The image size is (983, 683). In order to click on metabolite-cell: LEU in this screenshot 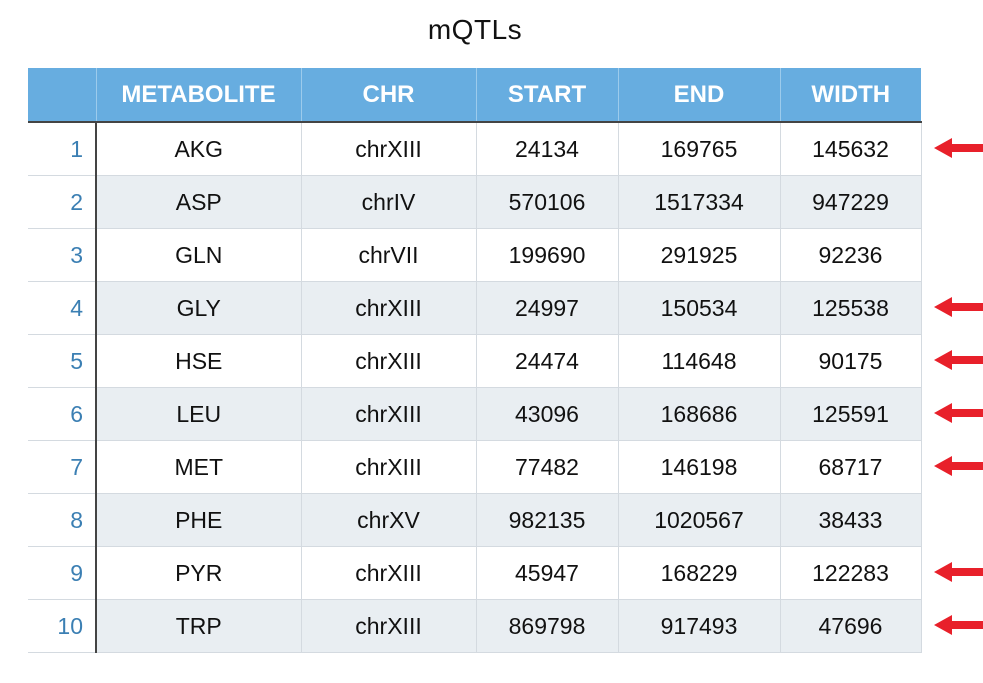, I will do `click(199, 414)`.